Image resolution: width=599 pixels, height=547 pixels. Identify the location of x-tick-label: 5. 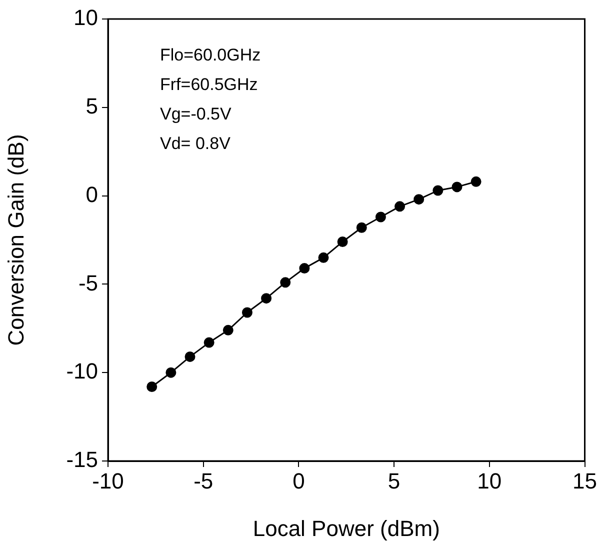
(394, 481).